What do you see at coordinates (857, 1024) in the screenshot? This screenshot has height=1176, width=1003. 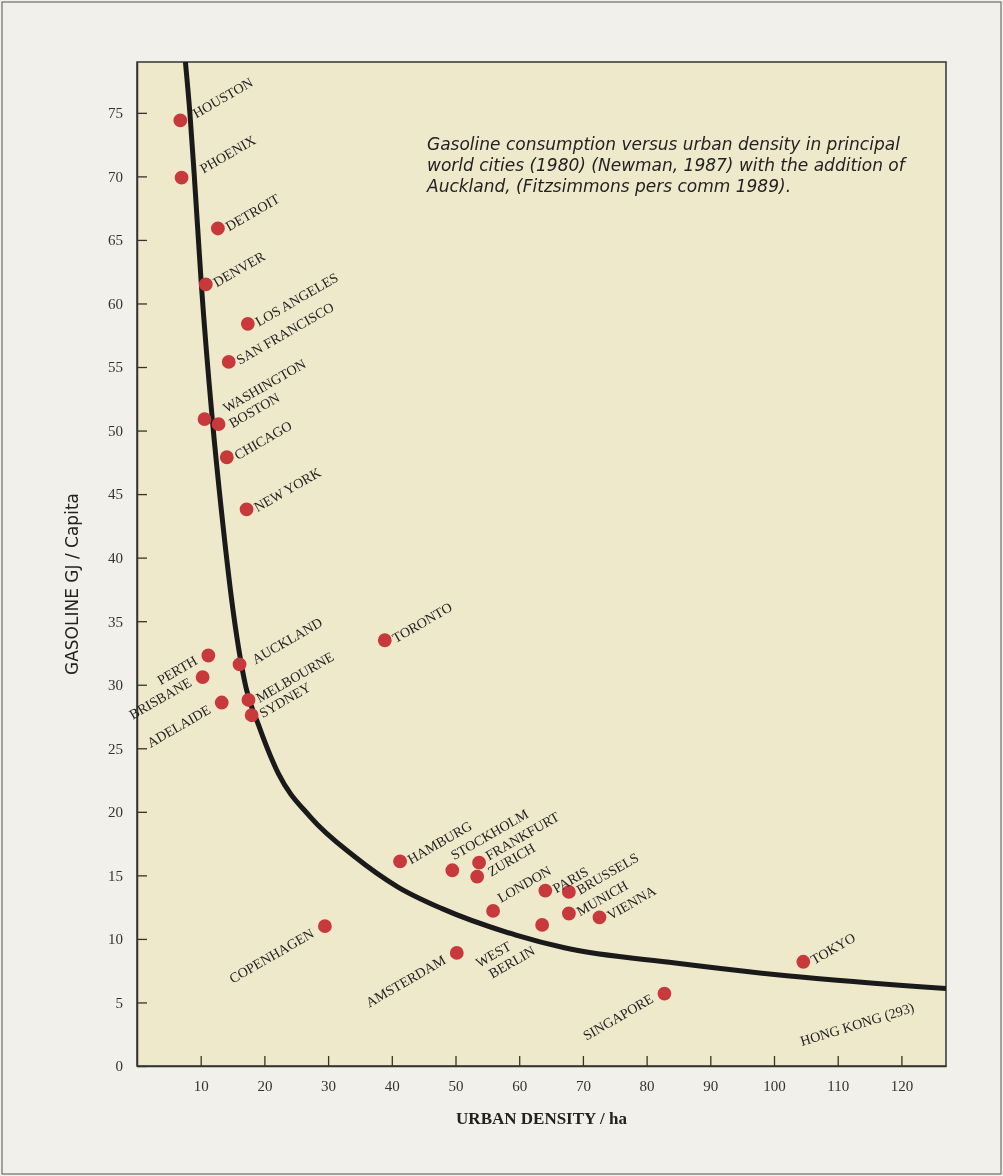 I see `annotation: HONG KONG (293)` at bounding box center [857, 1024].